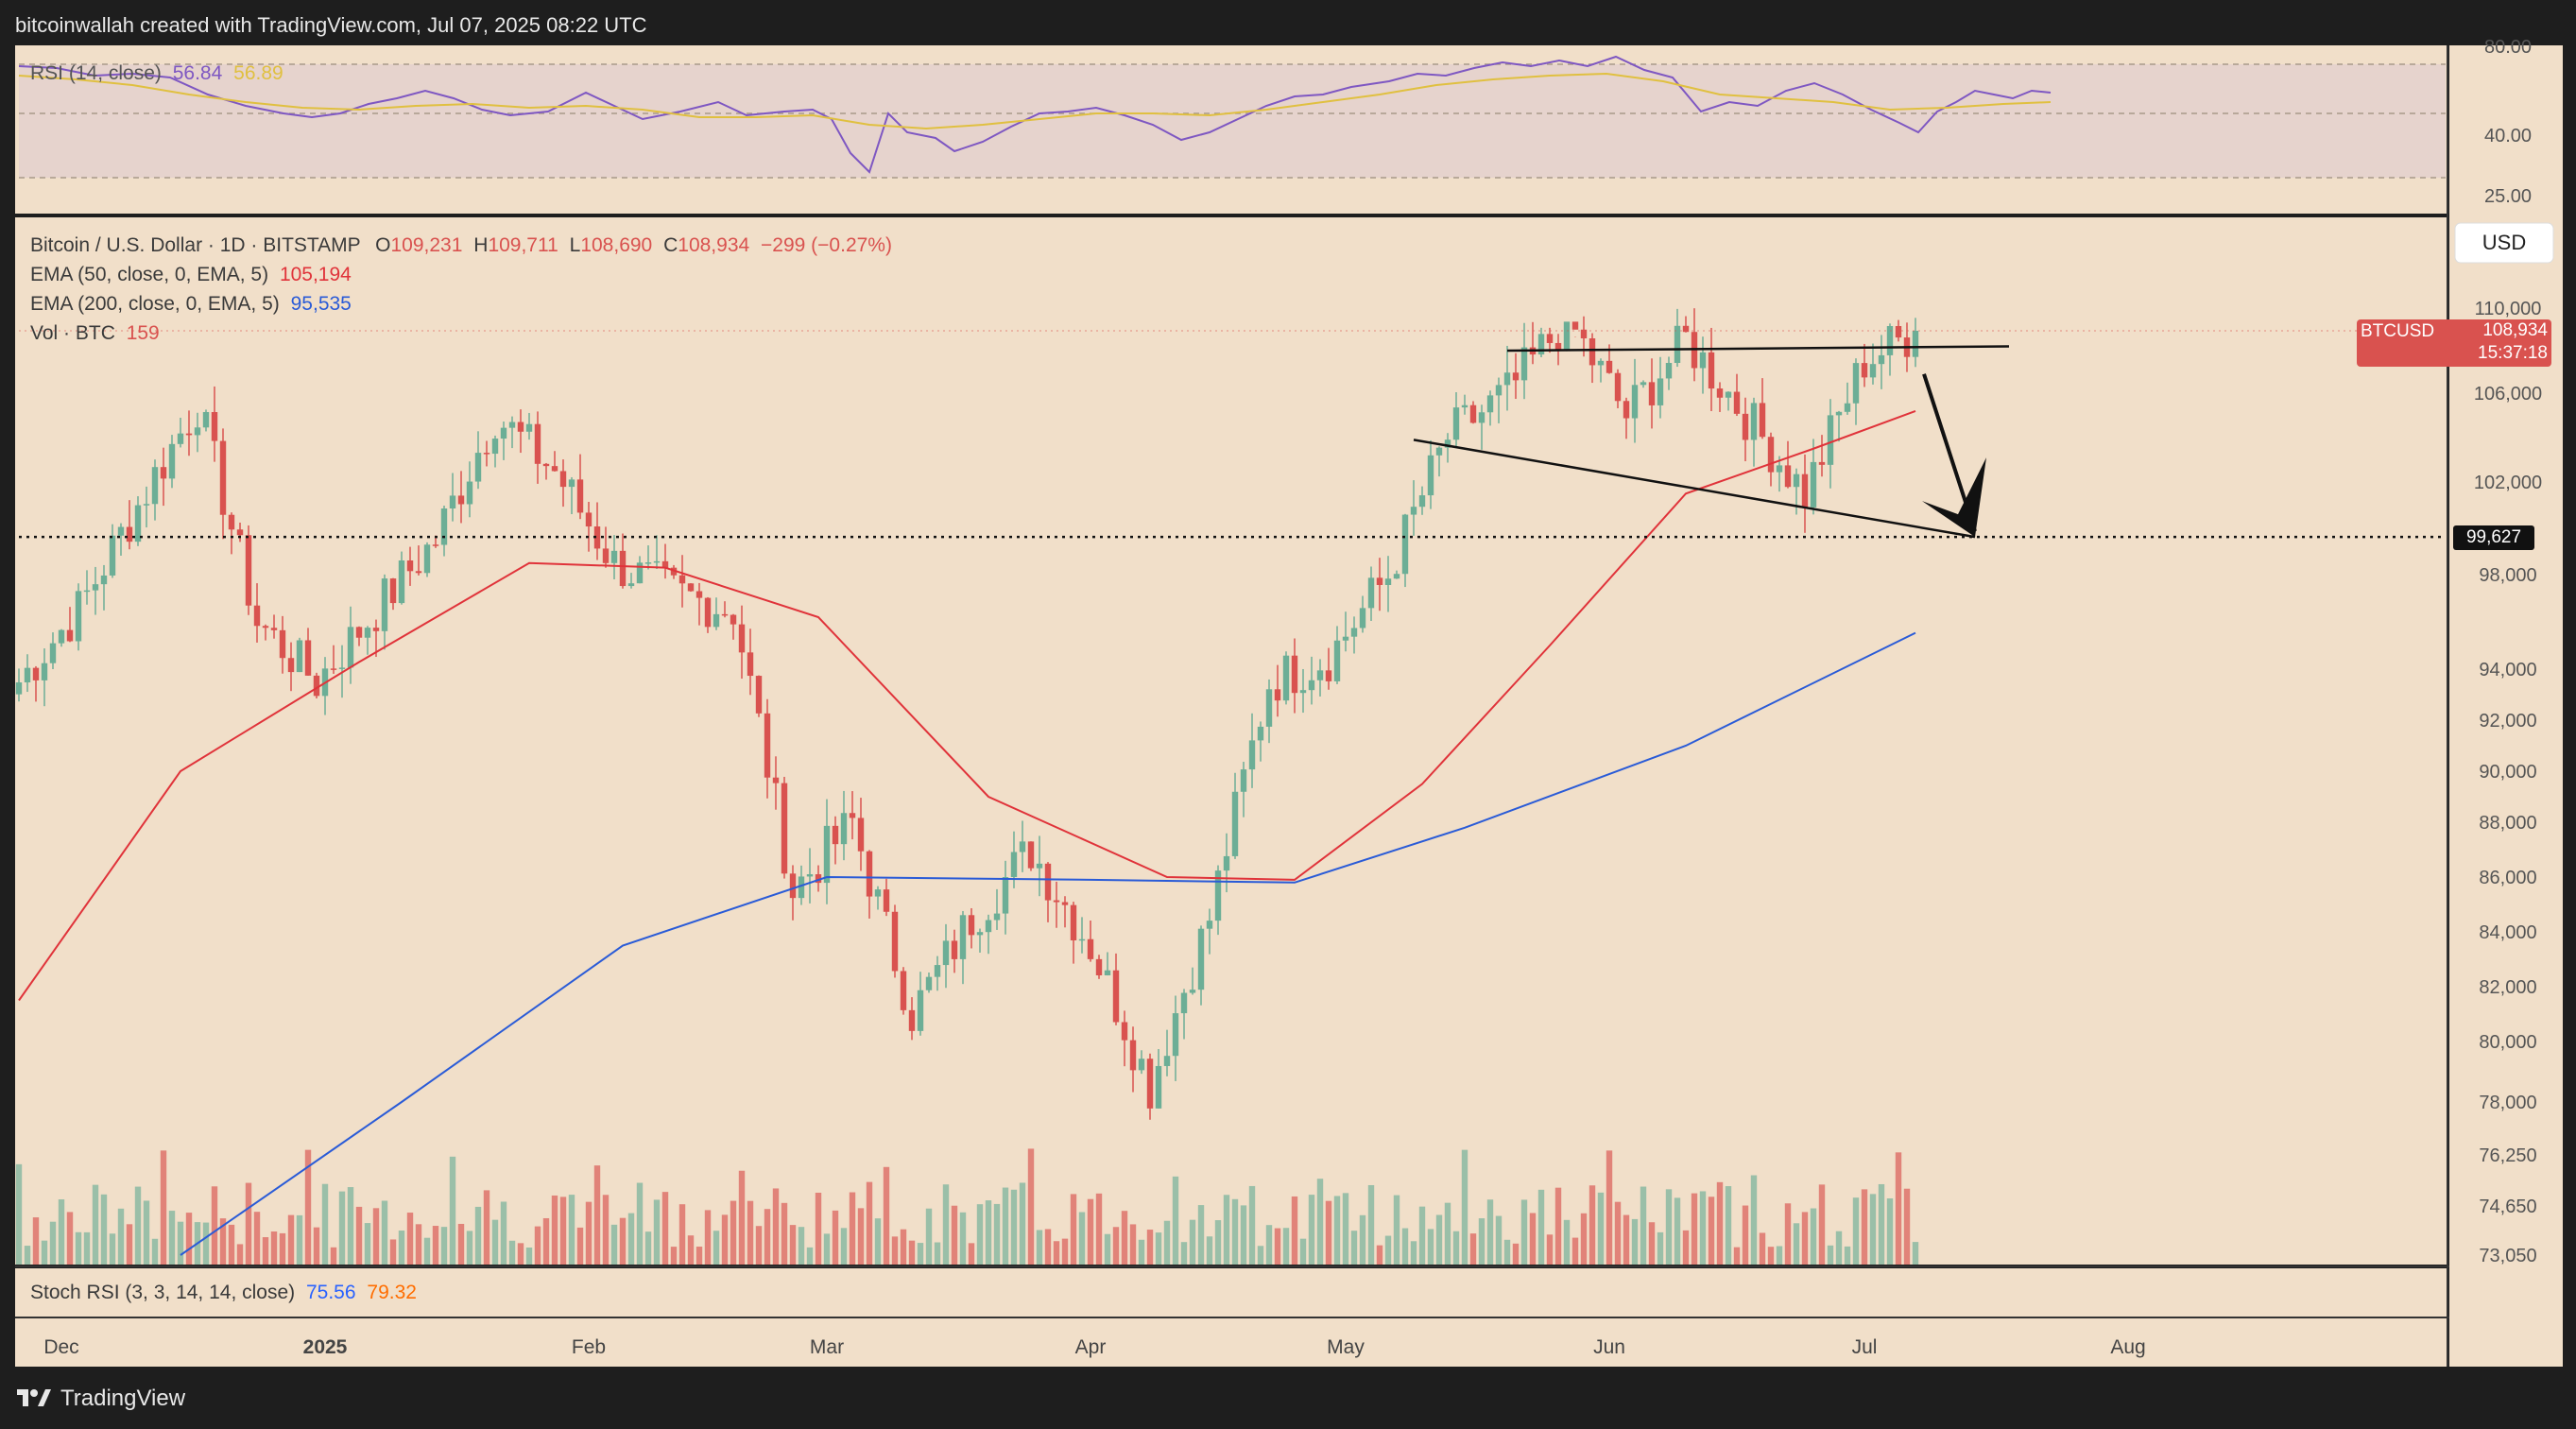 The image size is (2576, 1429). Describe the element at coordinates (2507, 1156) in the screenshot. I see `price-tick-label: 76,250` at that location.